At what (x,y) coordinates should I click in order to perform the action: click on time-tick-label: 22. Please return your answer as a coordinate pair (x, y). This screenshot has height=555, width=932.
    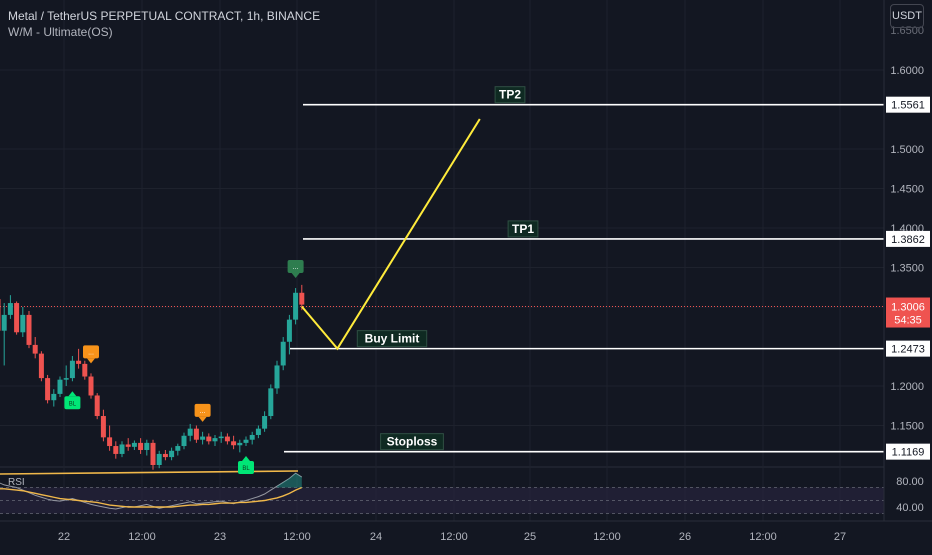
    Looking at the image, I should click on (64, 537).